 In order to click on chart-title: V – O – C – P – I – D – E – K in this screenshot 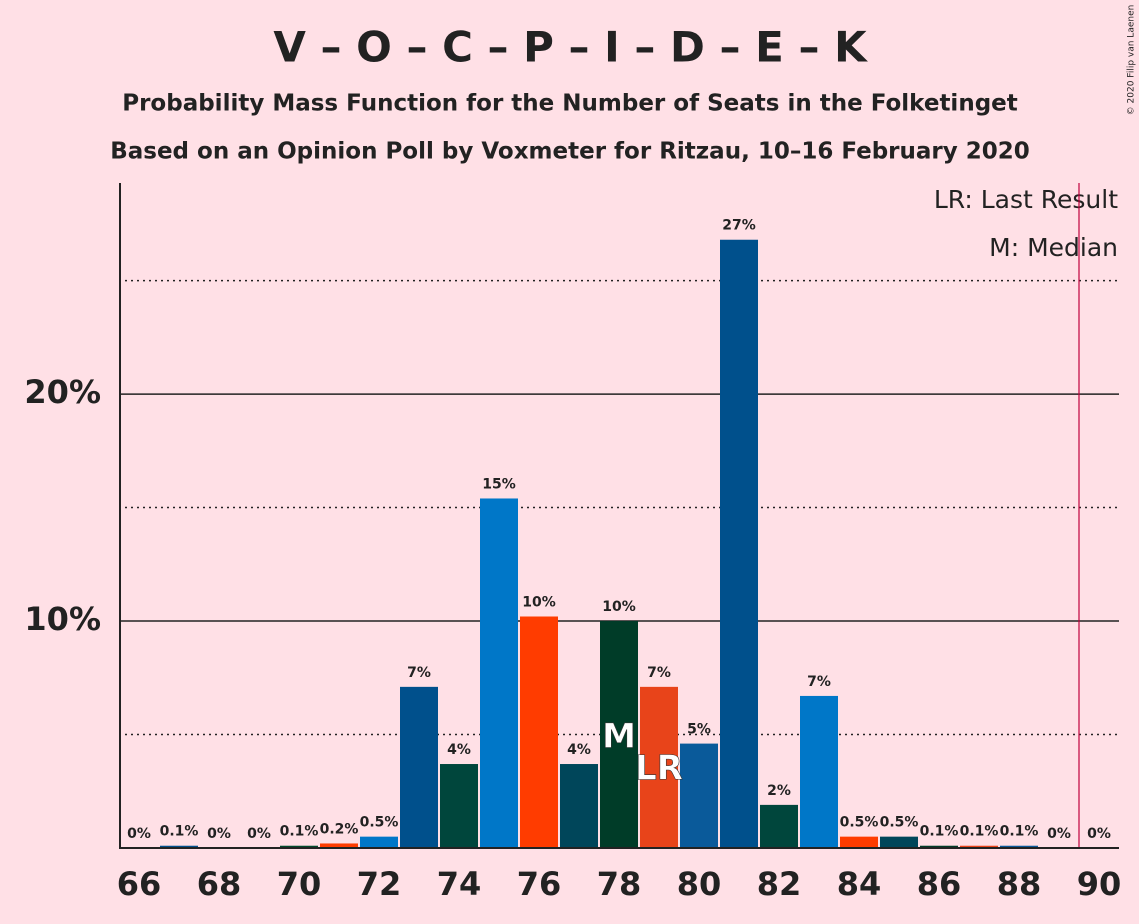, I will do `click(570, 47)`.